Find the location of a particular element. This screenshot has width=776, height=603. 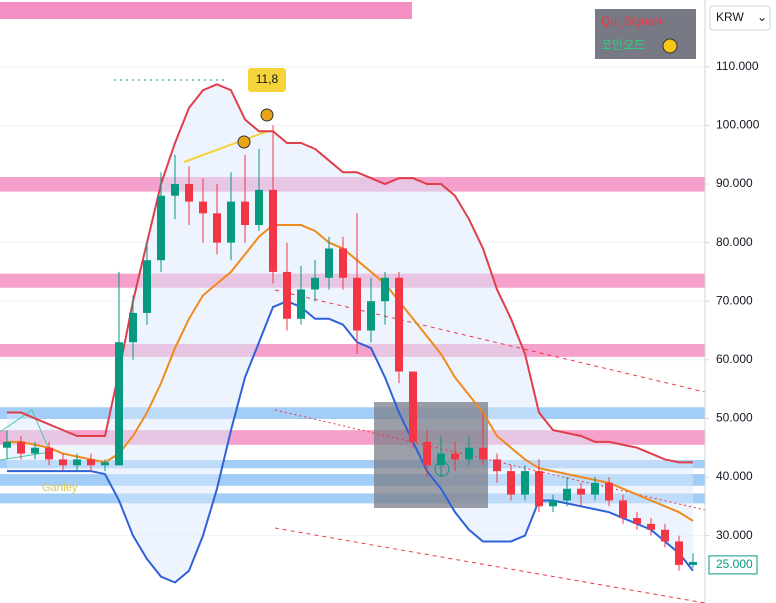

chevron: ⌄ is located at coordinates (762, 17).